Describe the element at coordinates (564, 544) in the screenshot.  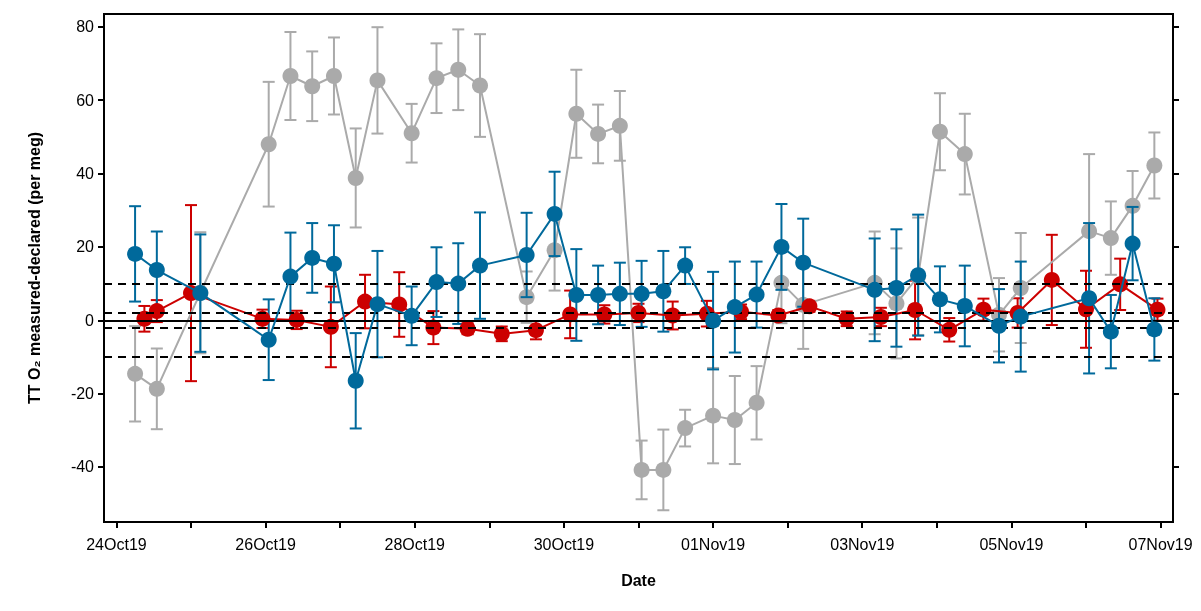
I see `x-tick-label: 30Oct19` at that location.